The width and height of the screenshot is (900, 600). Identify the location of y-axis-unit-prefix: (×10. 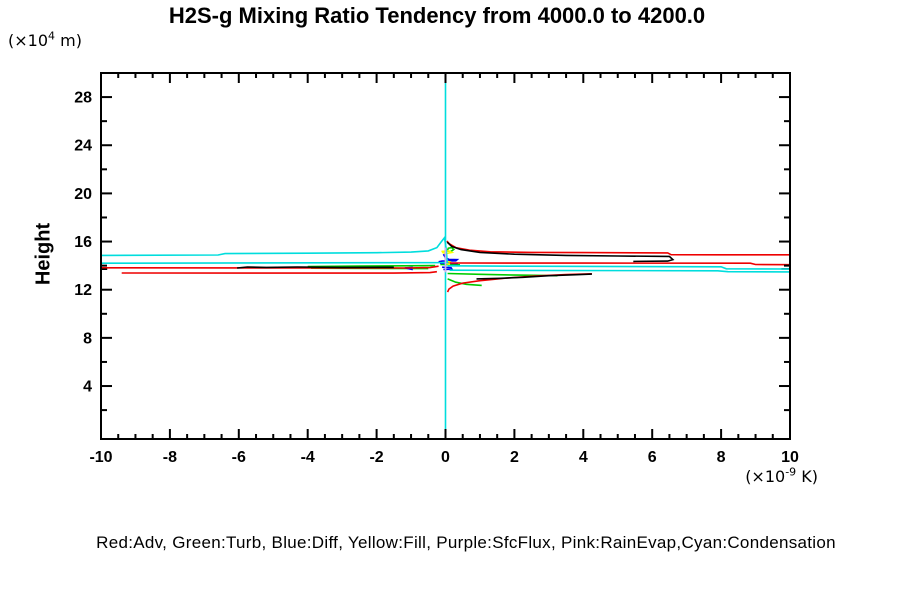
(28, 40).